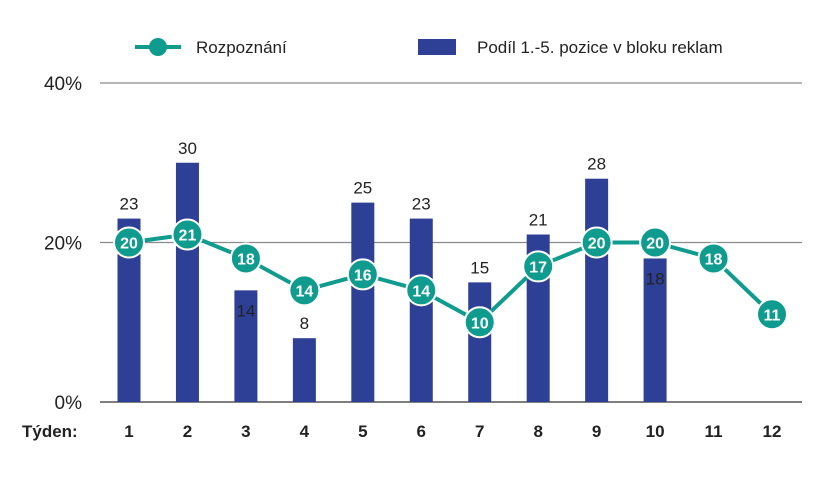 The image size is (839, 501). Describe the element at coordinates (63, 84) in the screenshot. I see `y-tick-label: 40%` at that location.